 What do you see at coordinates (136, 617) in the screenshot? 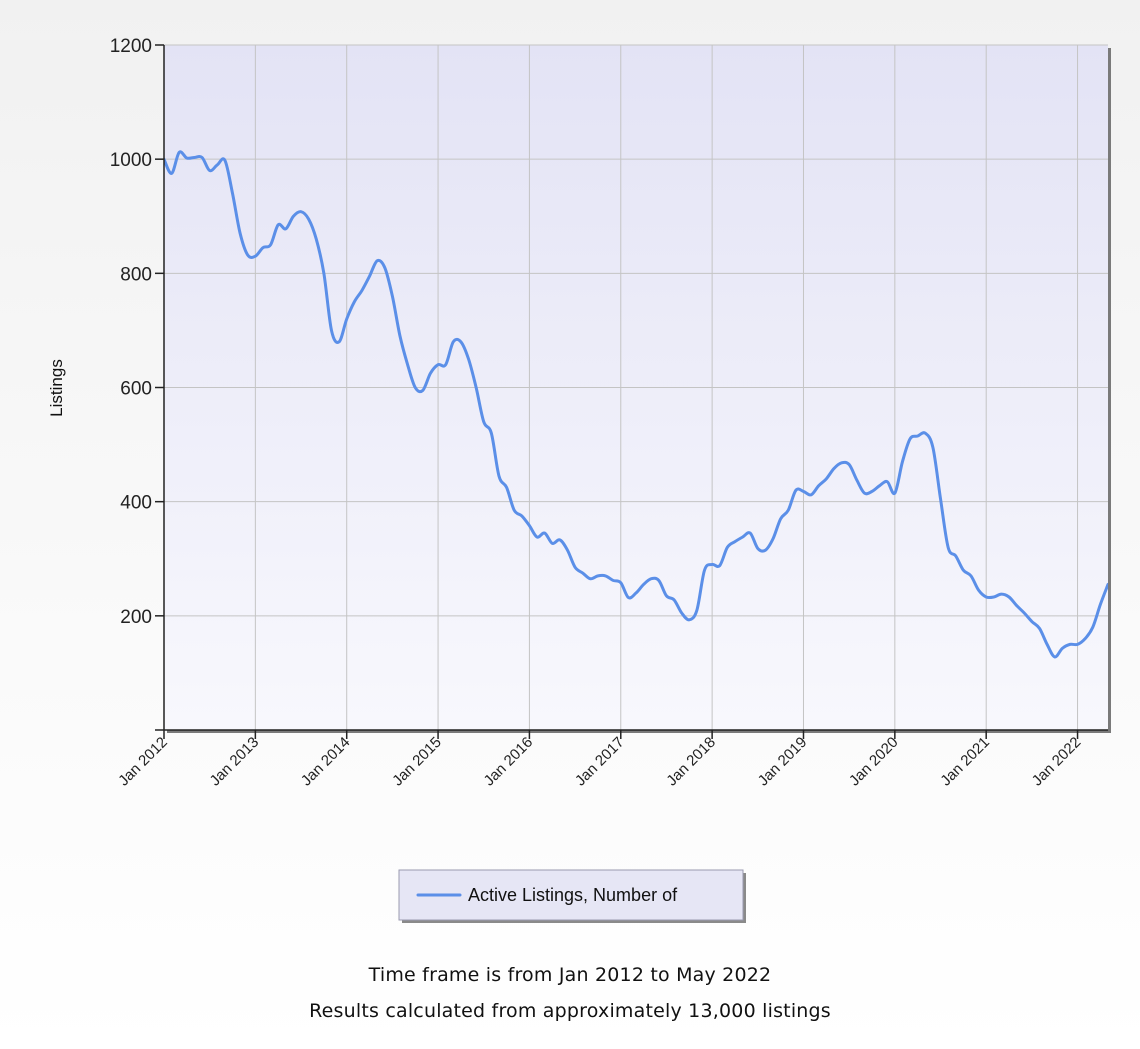
I see `y-tick-label: 200` at bounding box center [136, 617].